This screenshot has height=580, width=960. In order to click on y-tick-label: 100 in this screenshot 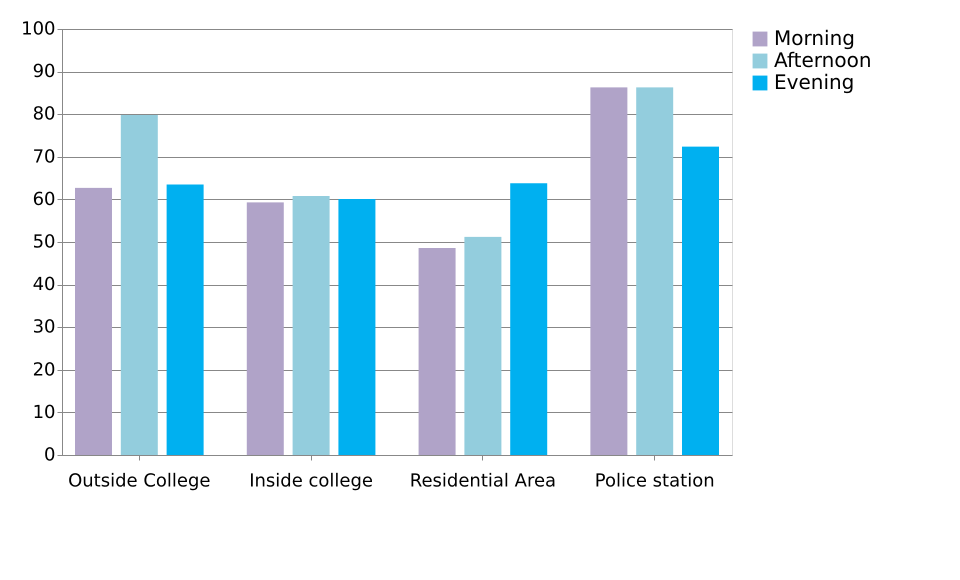, I will do `click(38, 29)`.